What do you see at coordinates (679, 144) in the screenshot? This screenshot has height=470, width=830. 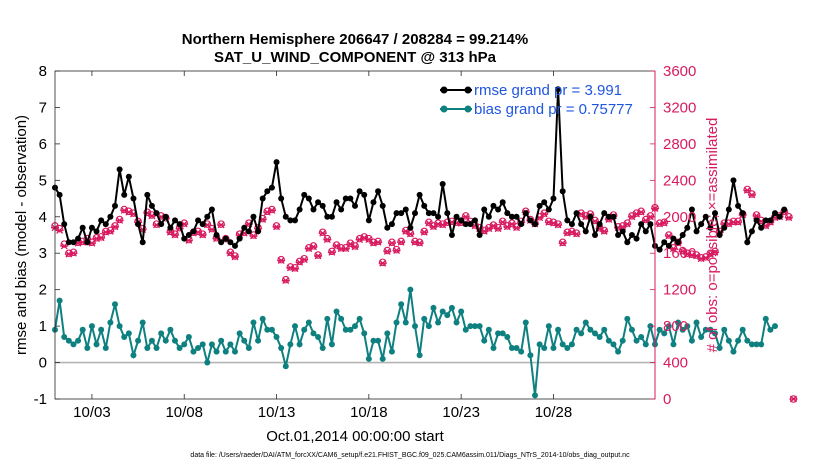 I see `y-right-tick-label: 2800` at bounding box center [679, 144].